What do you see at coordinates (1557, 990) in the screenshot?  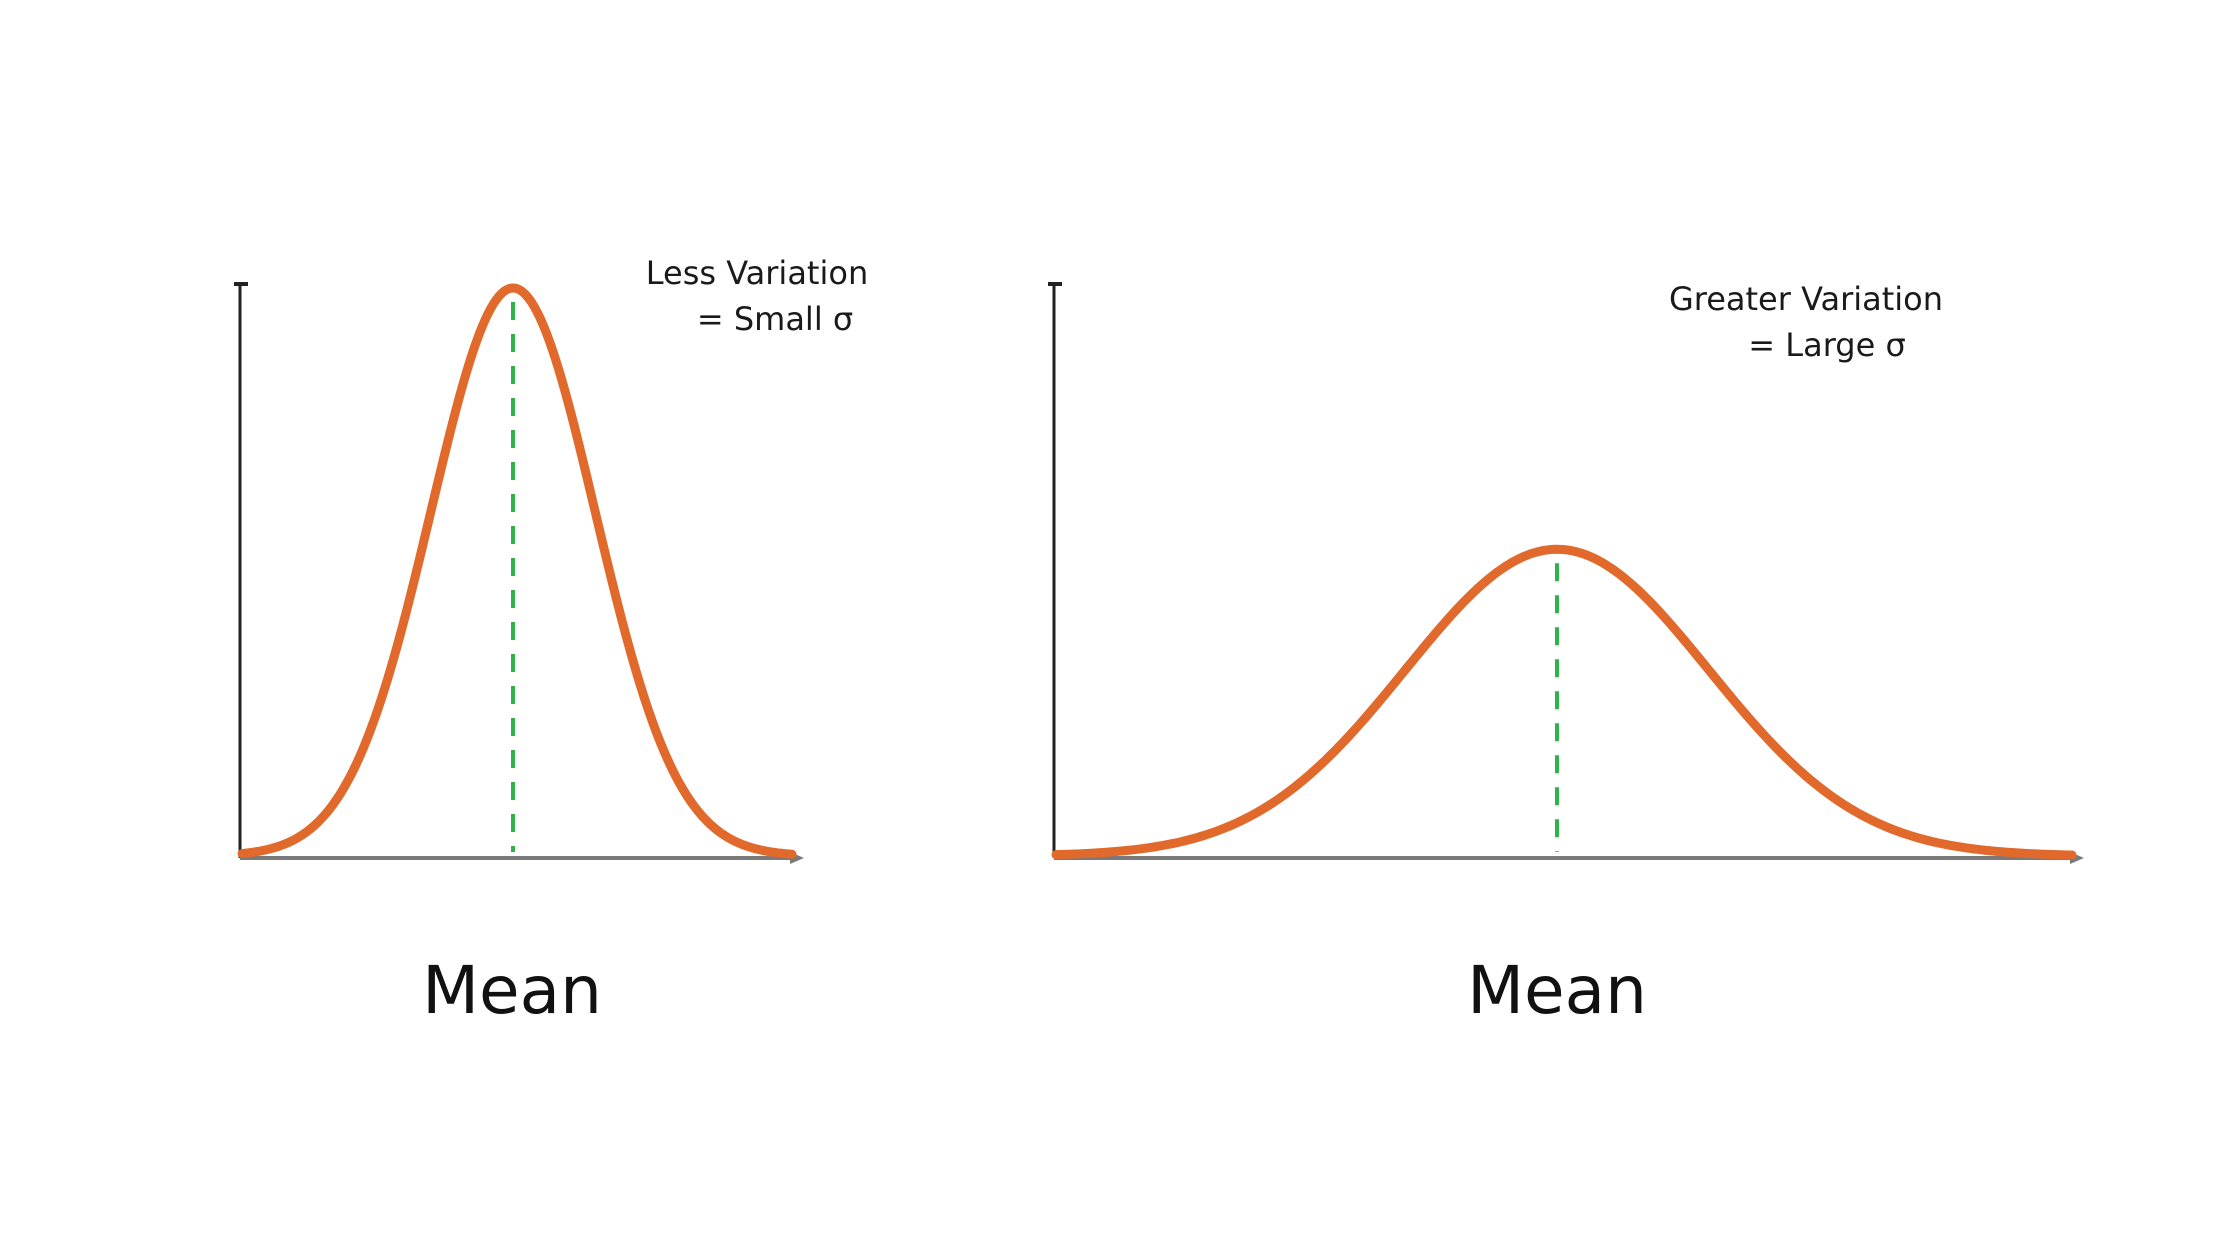 I see `right-x-axis-label: Mean` at bounding box center [1557, 990].